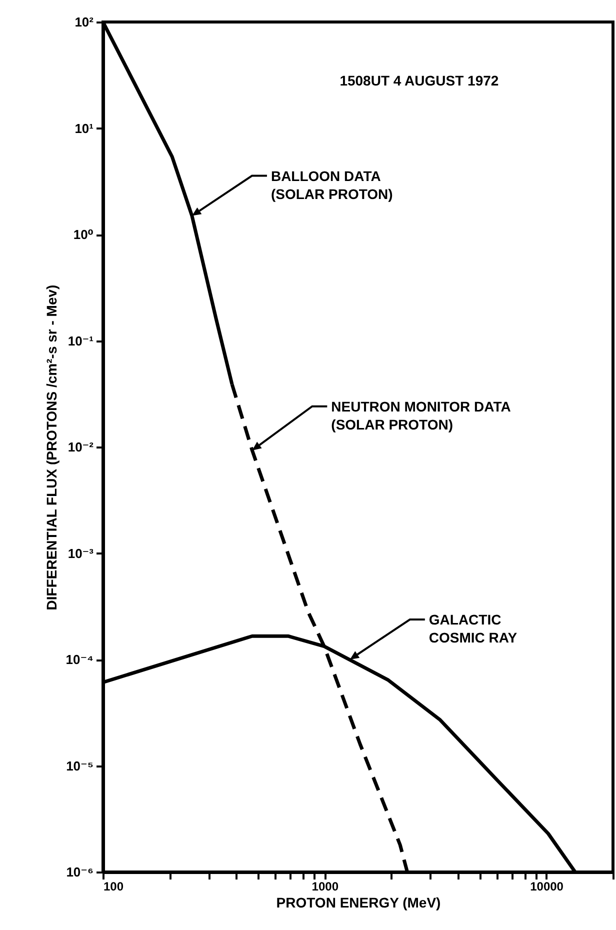 The height and width of the screenshot is (930, 616). I want to click on x-tick-label: 10000, so click(547, 887).